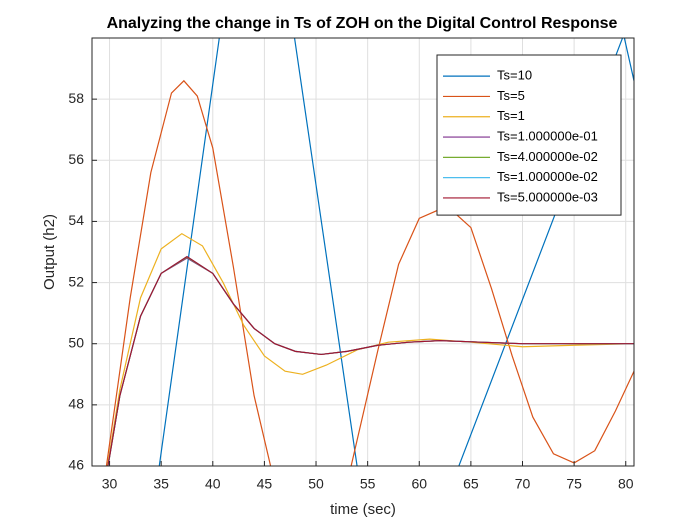 This screenshot has width=700, height=525. I want to click on legend-label: Ts=5, so click(511, 95).